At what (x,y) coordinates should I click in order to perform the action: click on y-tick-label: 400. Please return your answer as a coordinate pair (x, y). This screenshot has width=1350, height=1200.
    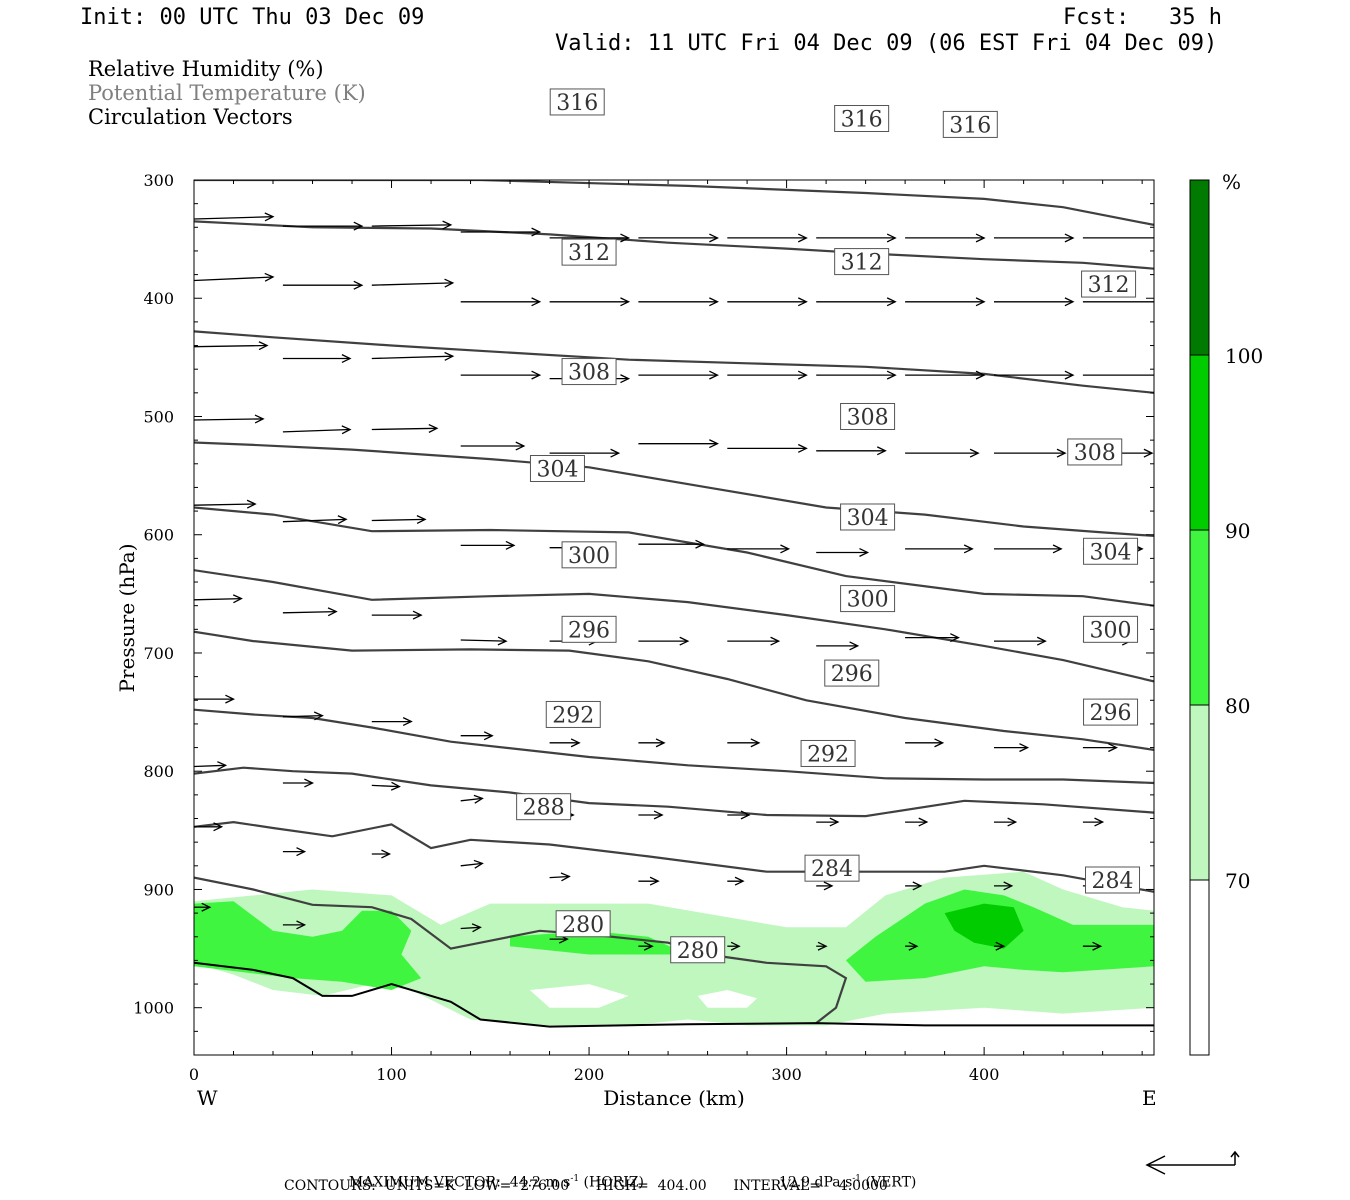
    Looking at the image, I should click on (158, 298).